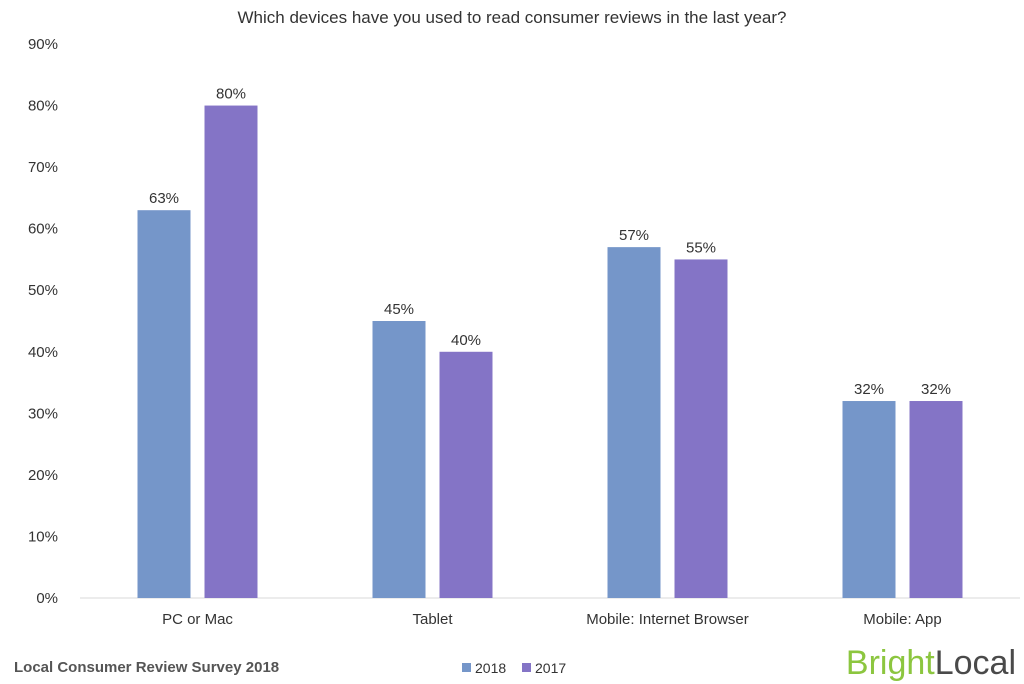 The image size is (1024, 684). Describe the element at coordinates (231, 94) in the screenshot. I see `data-label: 80%` at that location.